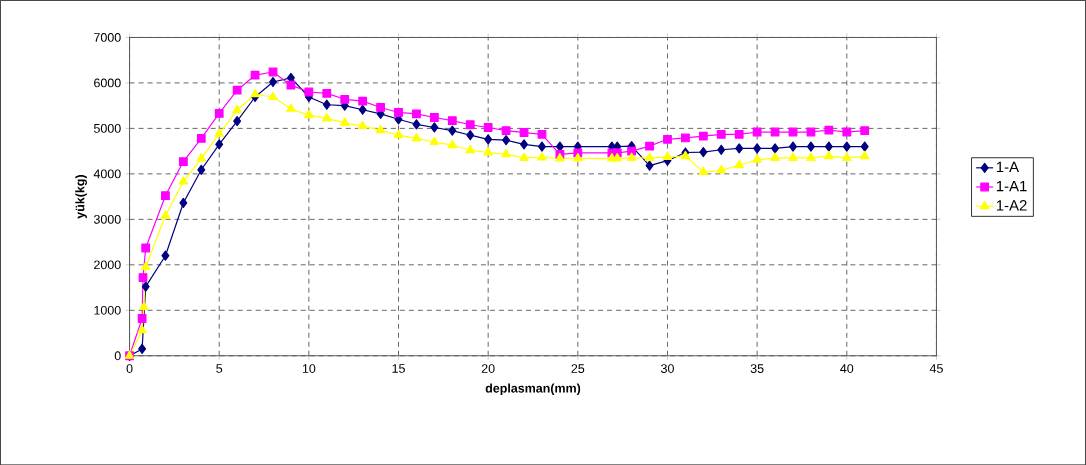 Image resolution: width=1086 pixels, height=465 pixels. I want to click on x-tick-label: 20, so click(488, 368).